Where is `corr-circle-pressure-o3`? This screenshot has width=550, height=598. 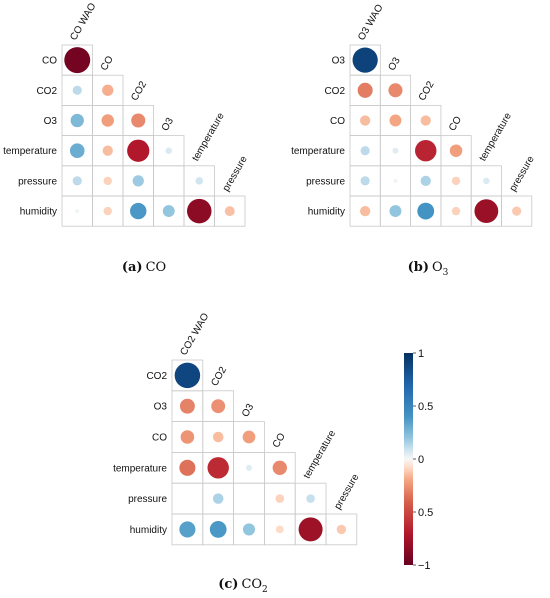 corr-circle-pressure-o3 is located at coordinates (395, 181).